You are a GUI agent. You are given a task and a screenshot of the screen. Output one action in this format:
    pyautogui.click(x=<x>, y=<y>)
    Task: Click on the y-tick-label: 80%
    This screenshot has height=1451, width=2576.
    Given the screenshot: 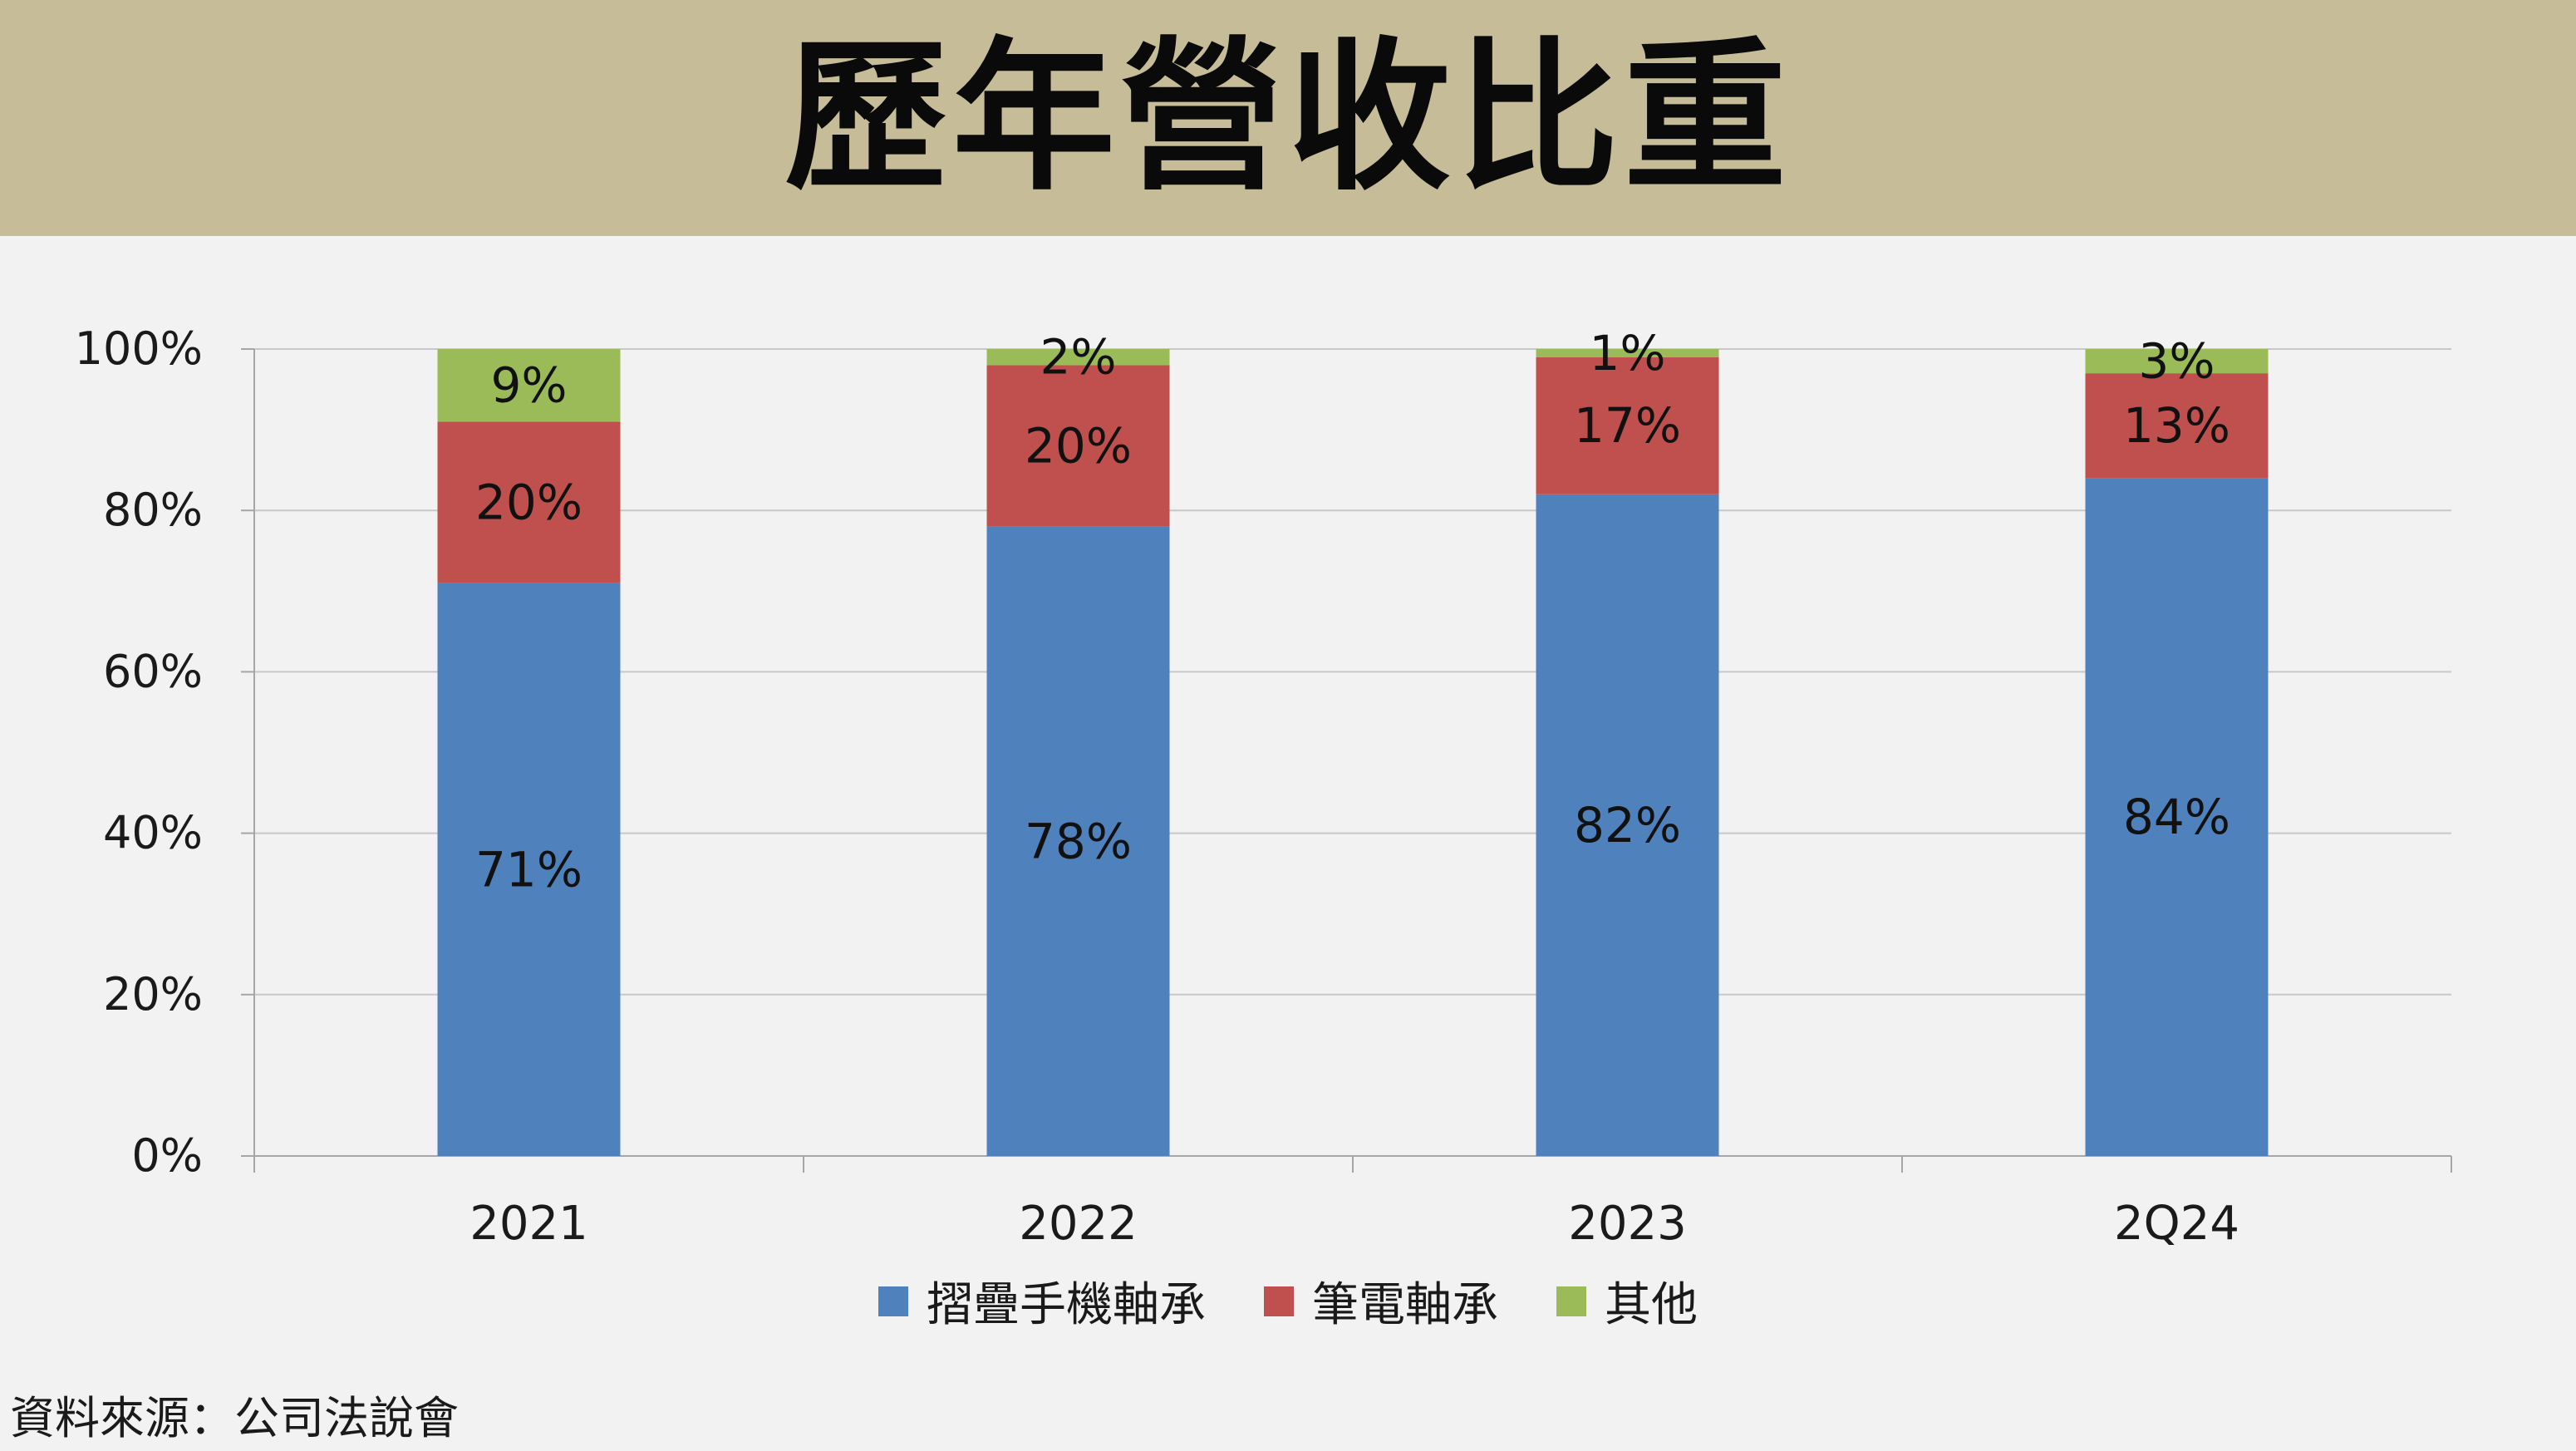 What is the action you would take?
    pyautogui.click(x=153, y=510)
    